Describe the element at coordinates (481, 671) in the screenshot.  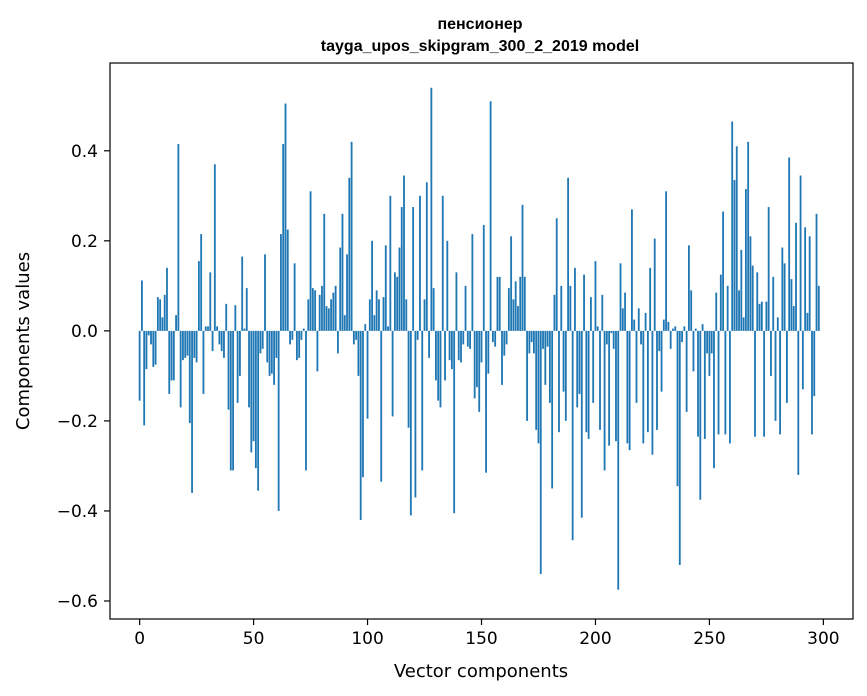
I see `x-axis-label: Vector components` at that location.